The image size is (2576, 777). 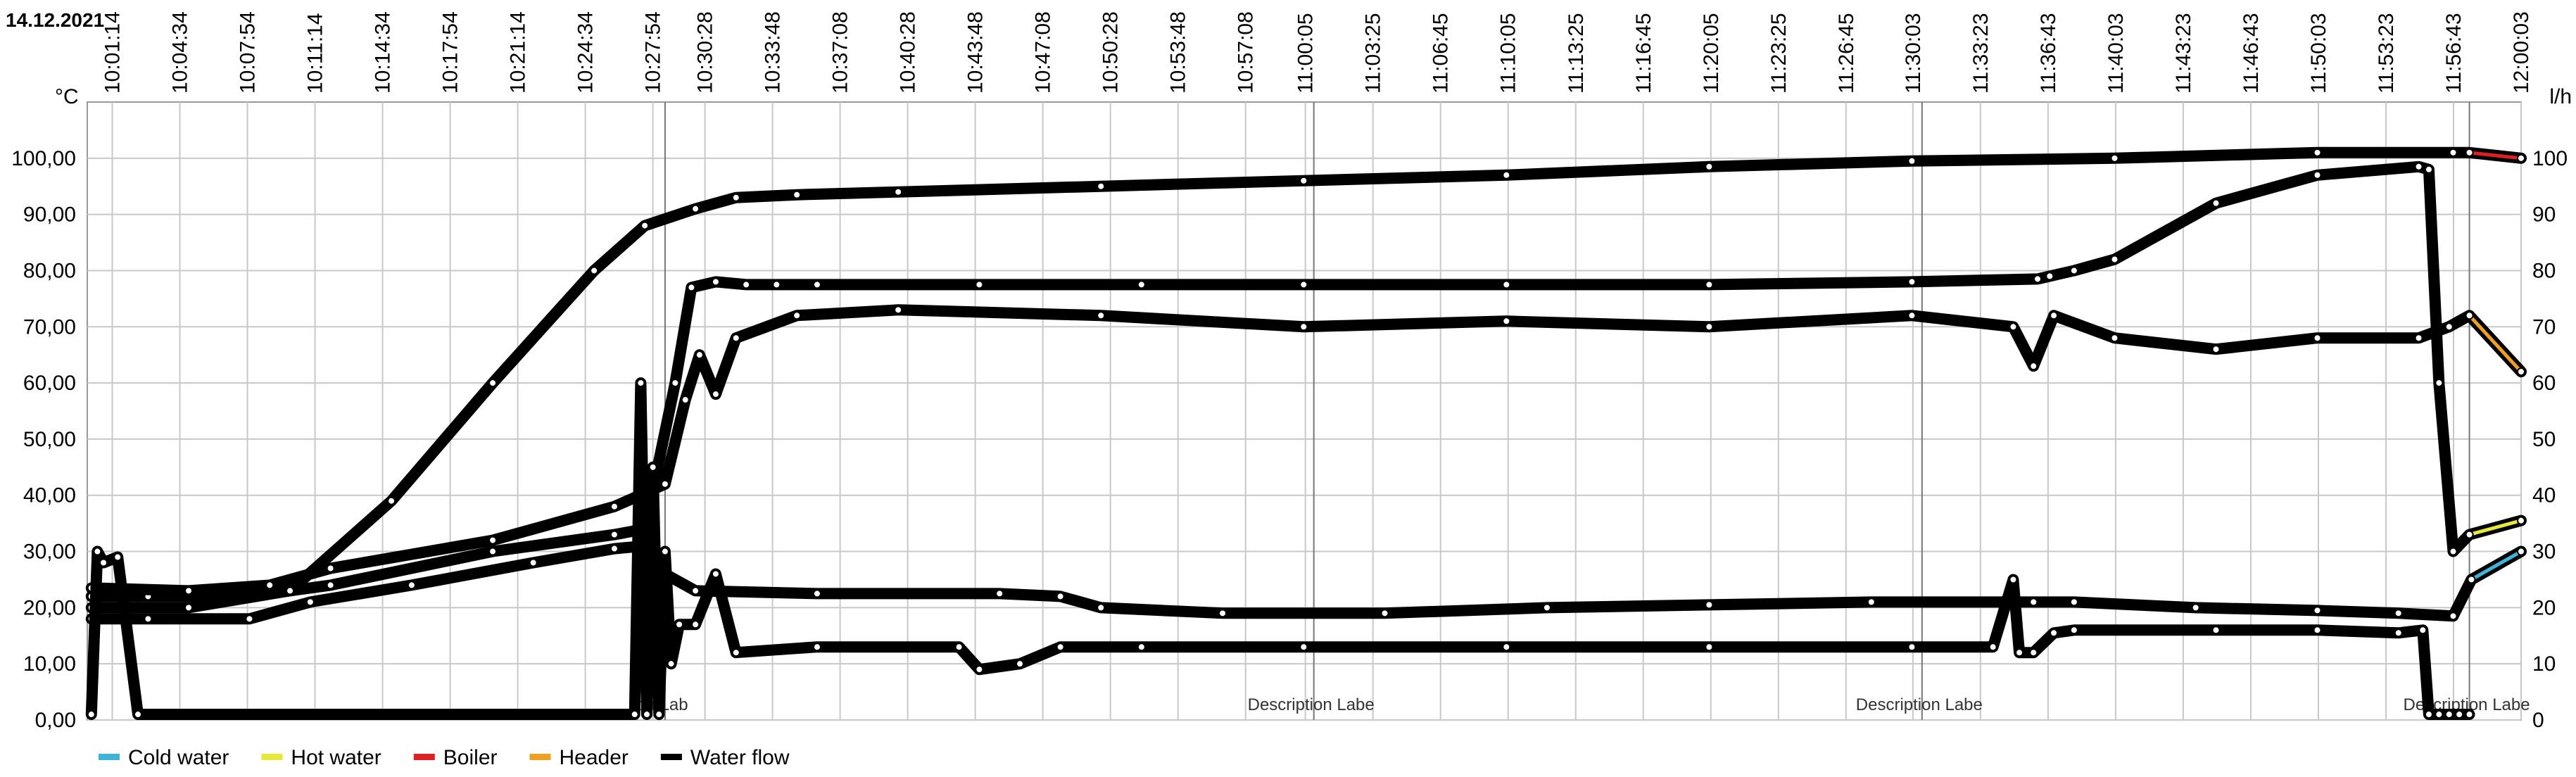 What do you see at coordinates (2550, 158) in the screenshot?
I see `y-right-tick-label: 100` at bounding box center [2550, 158].